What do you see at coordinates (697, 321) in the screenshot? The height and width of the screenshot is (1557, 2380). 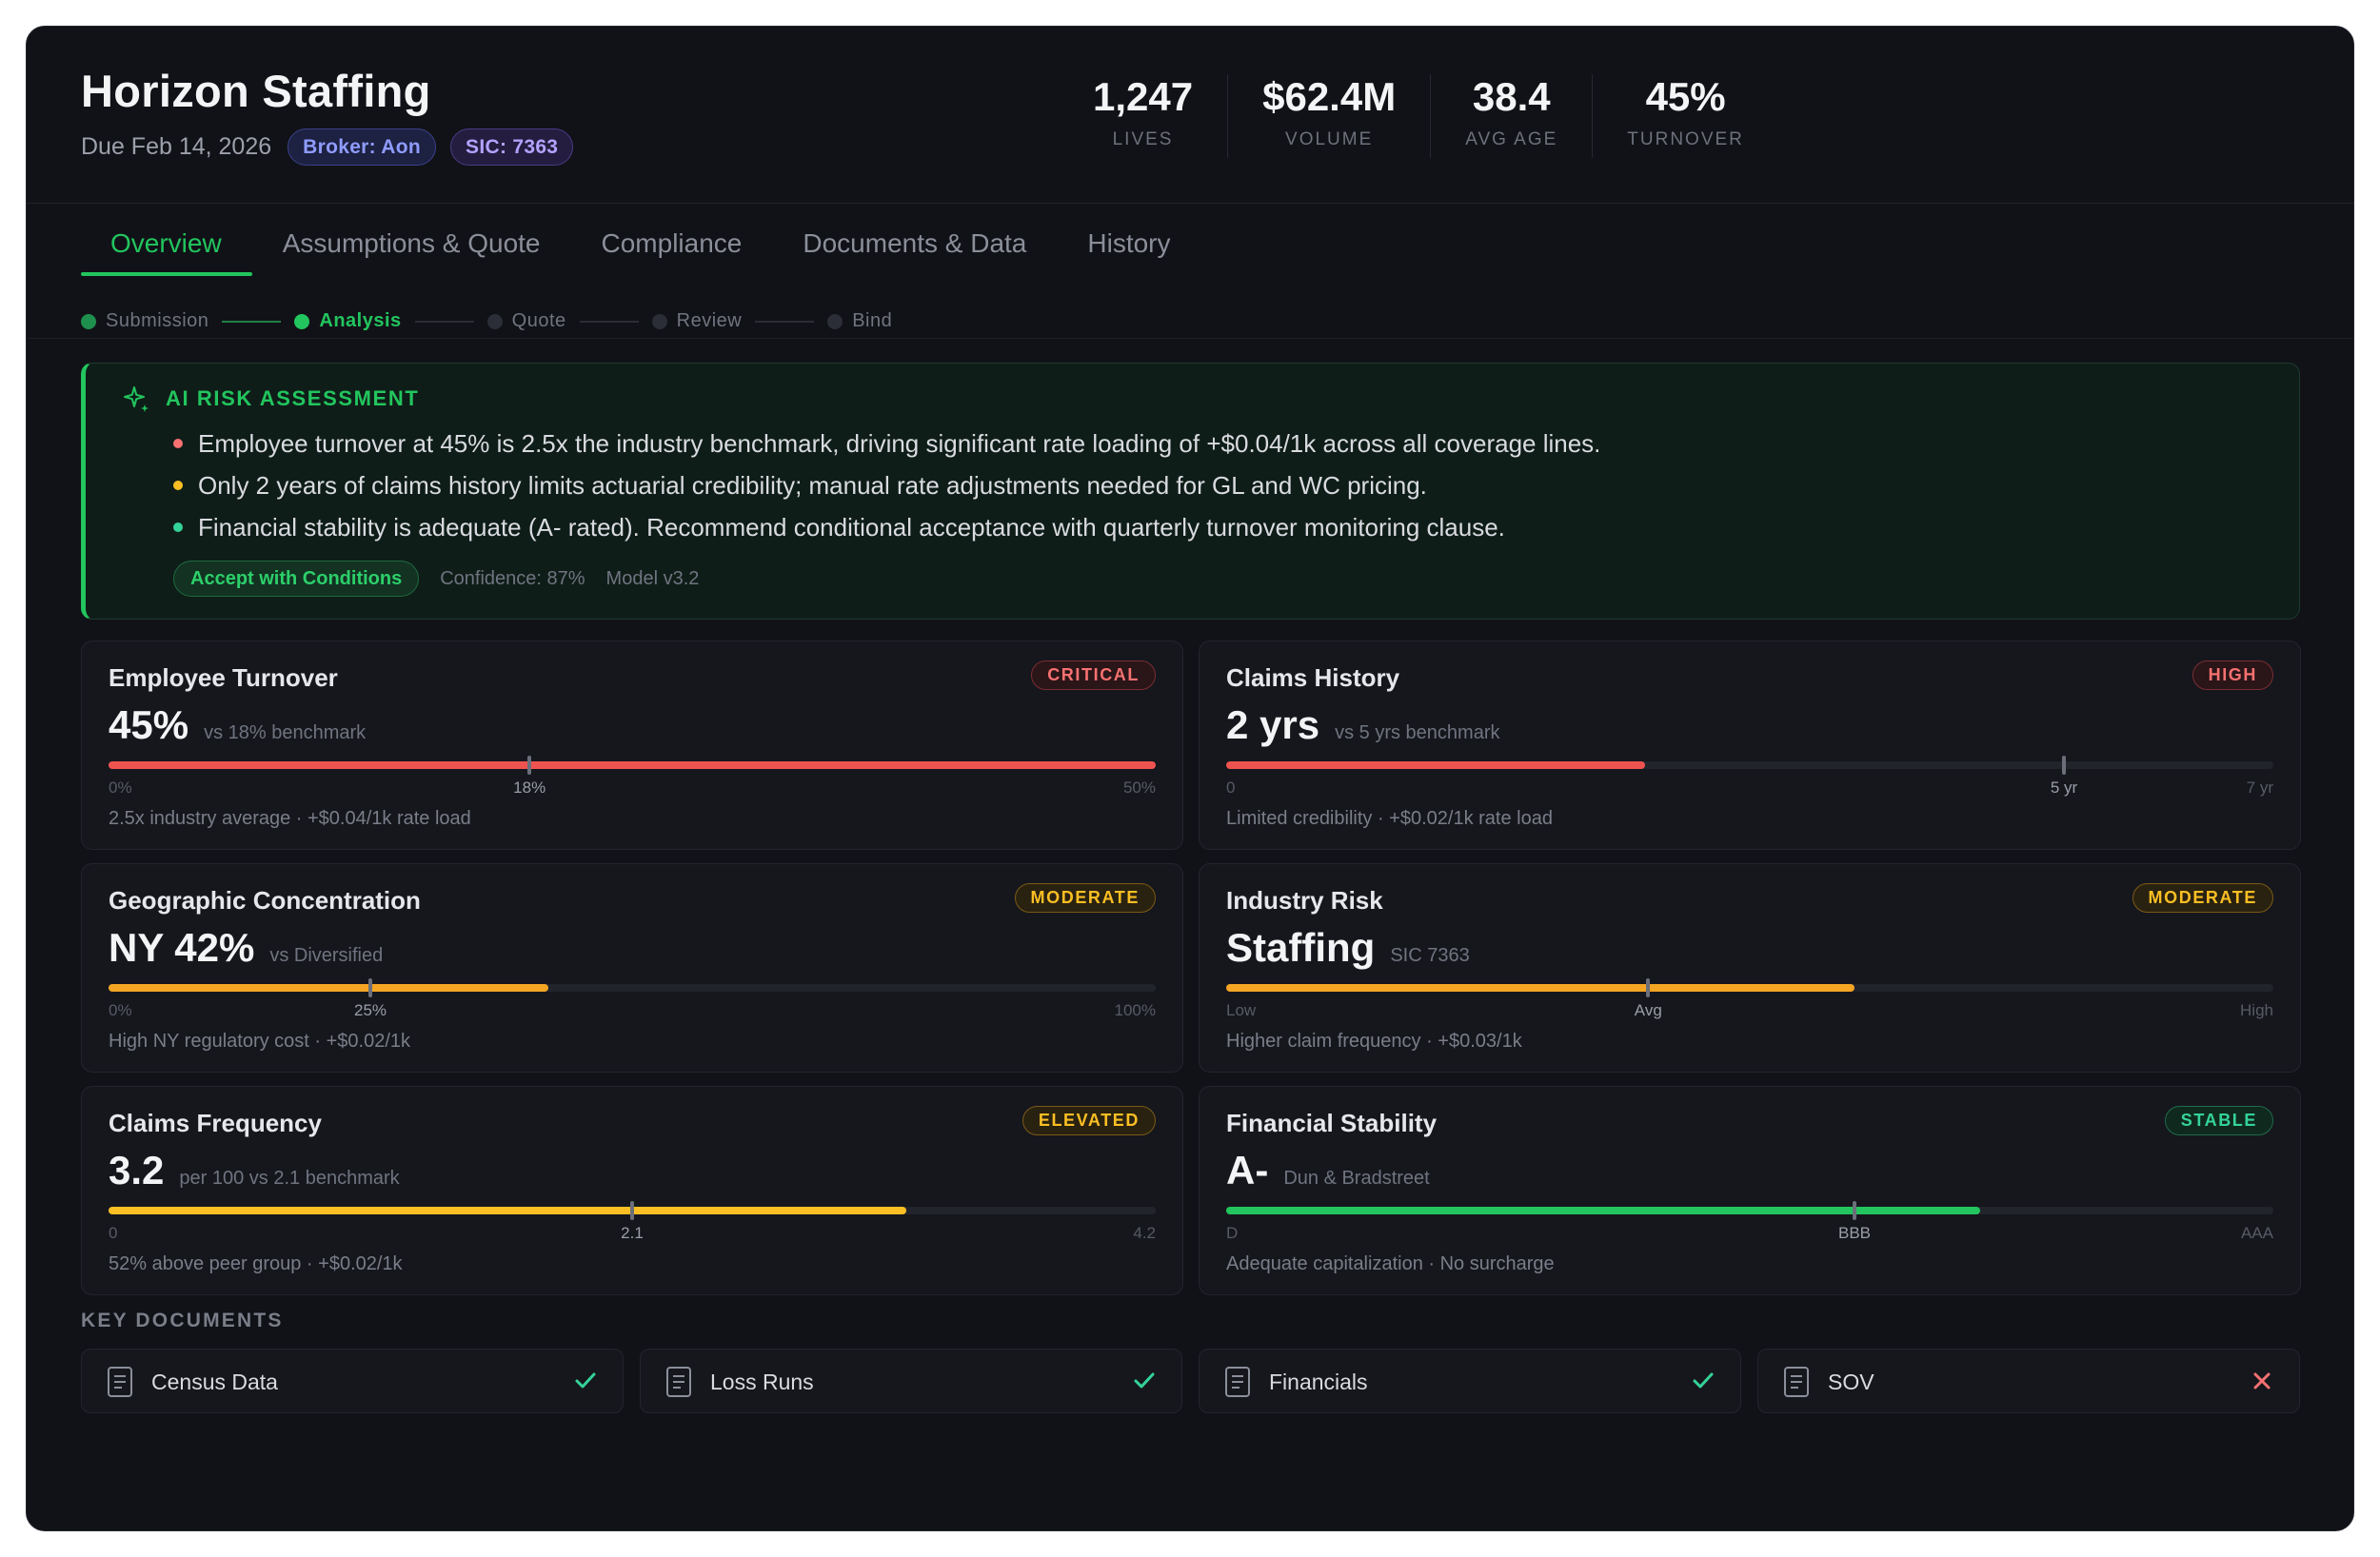 I see `step-review: Review` at bounding box center [697, 321].